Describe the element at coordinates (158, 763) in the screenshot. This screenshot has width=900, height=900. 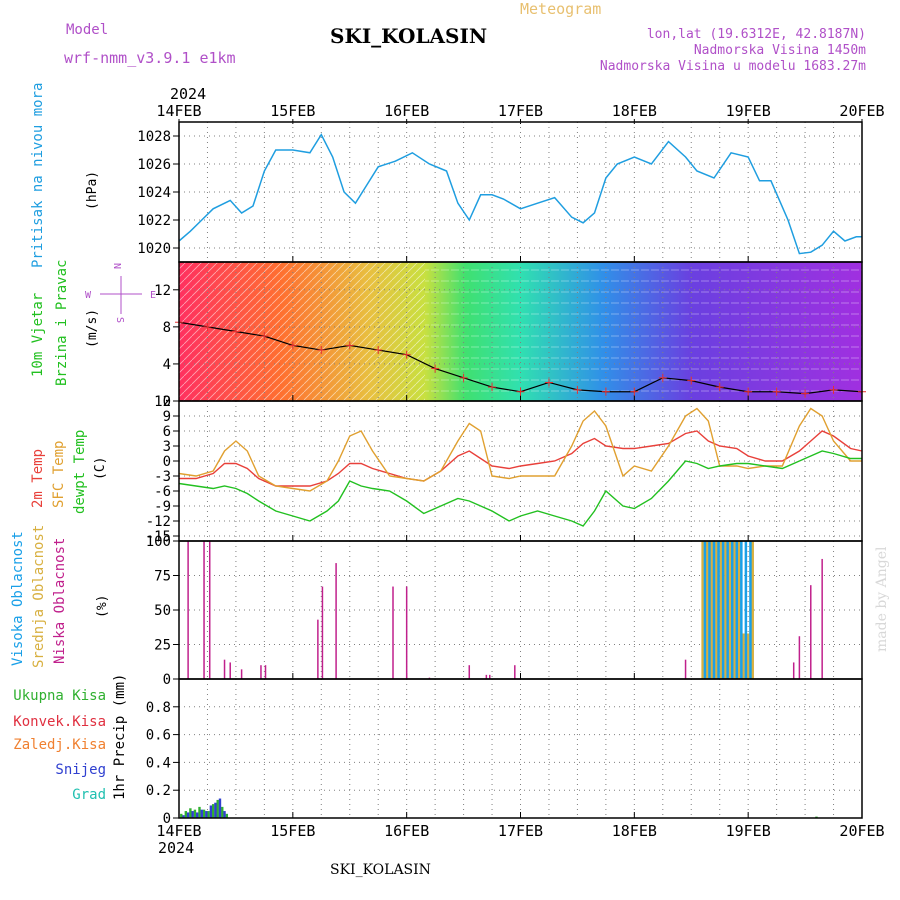
I see `precip-ytick-label: 0.4` at that location.